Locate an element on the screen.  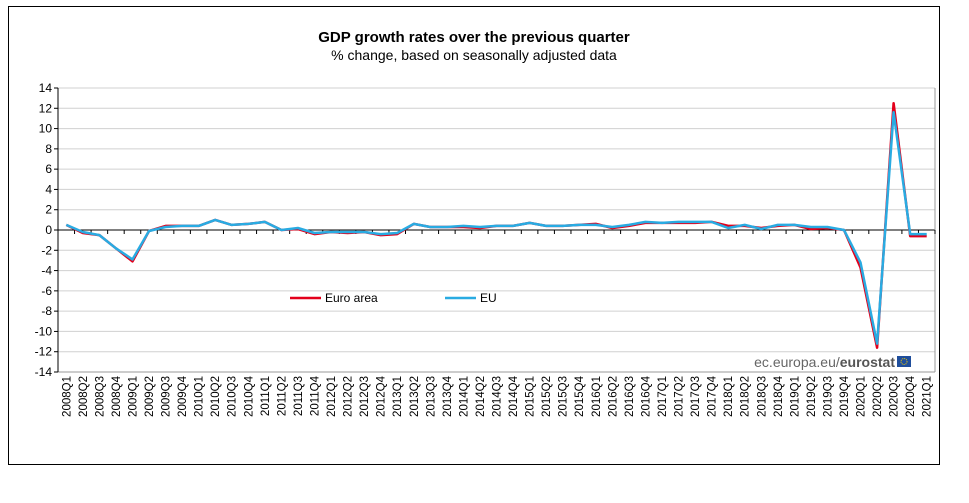
x-tick-label: 2014Q4 is located at coordinates (514, 396).